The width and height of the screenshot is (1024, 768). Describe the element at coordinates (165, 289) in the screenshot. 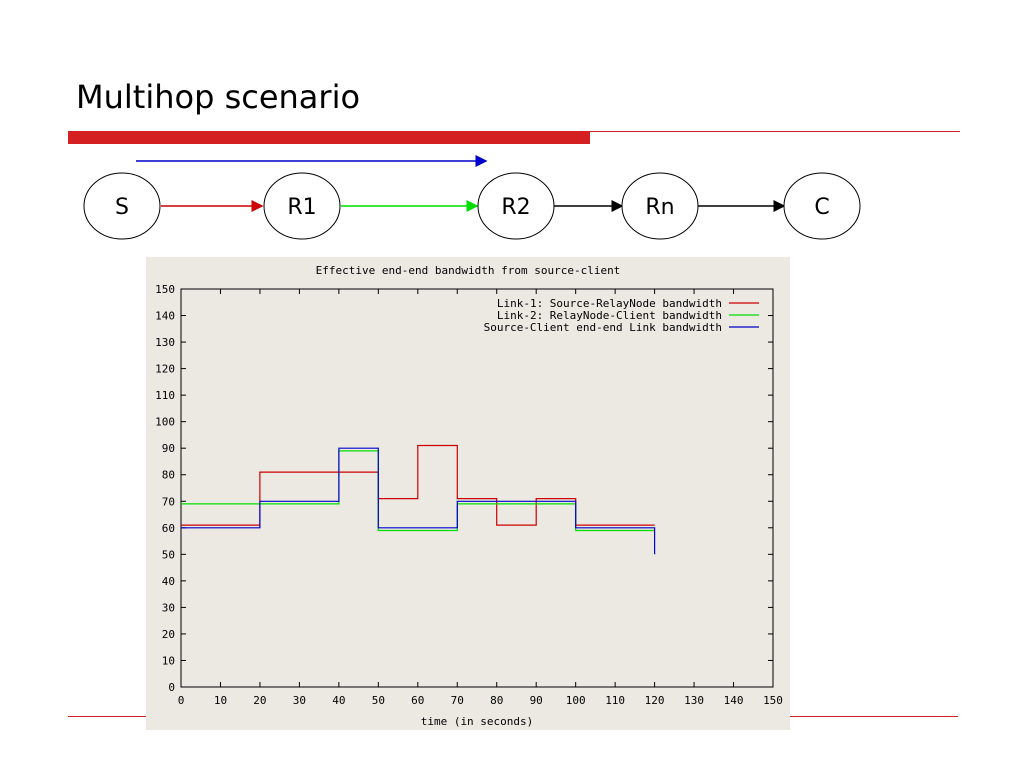

I see `y-tick-label: 150` at that location.